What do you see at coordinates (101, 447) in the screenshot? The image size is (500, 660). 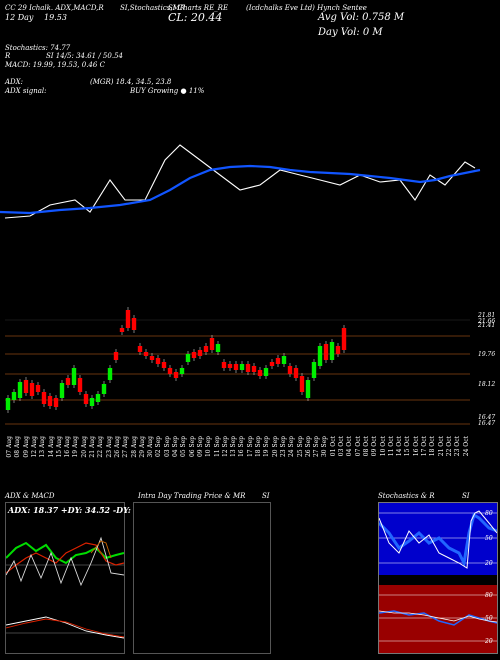 I see `date-tick: 22 Aug` at bounding box center [101, 447].